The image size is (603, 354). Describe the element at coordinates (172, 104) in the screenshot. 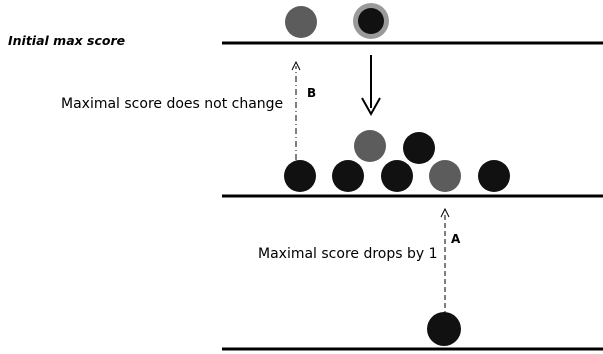

I see `score-unchanged-label: Maximal score does not change` at that location.